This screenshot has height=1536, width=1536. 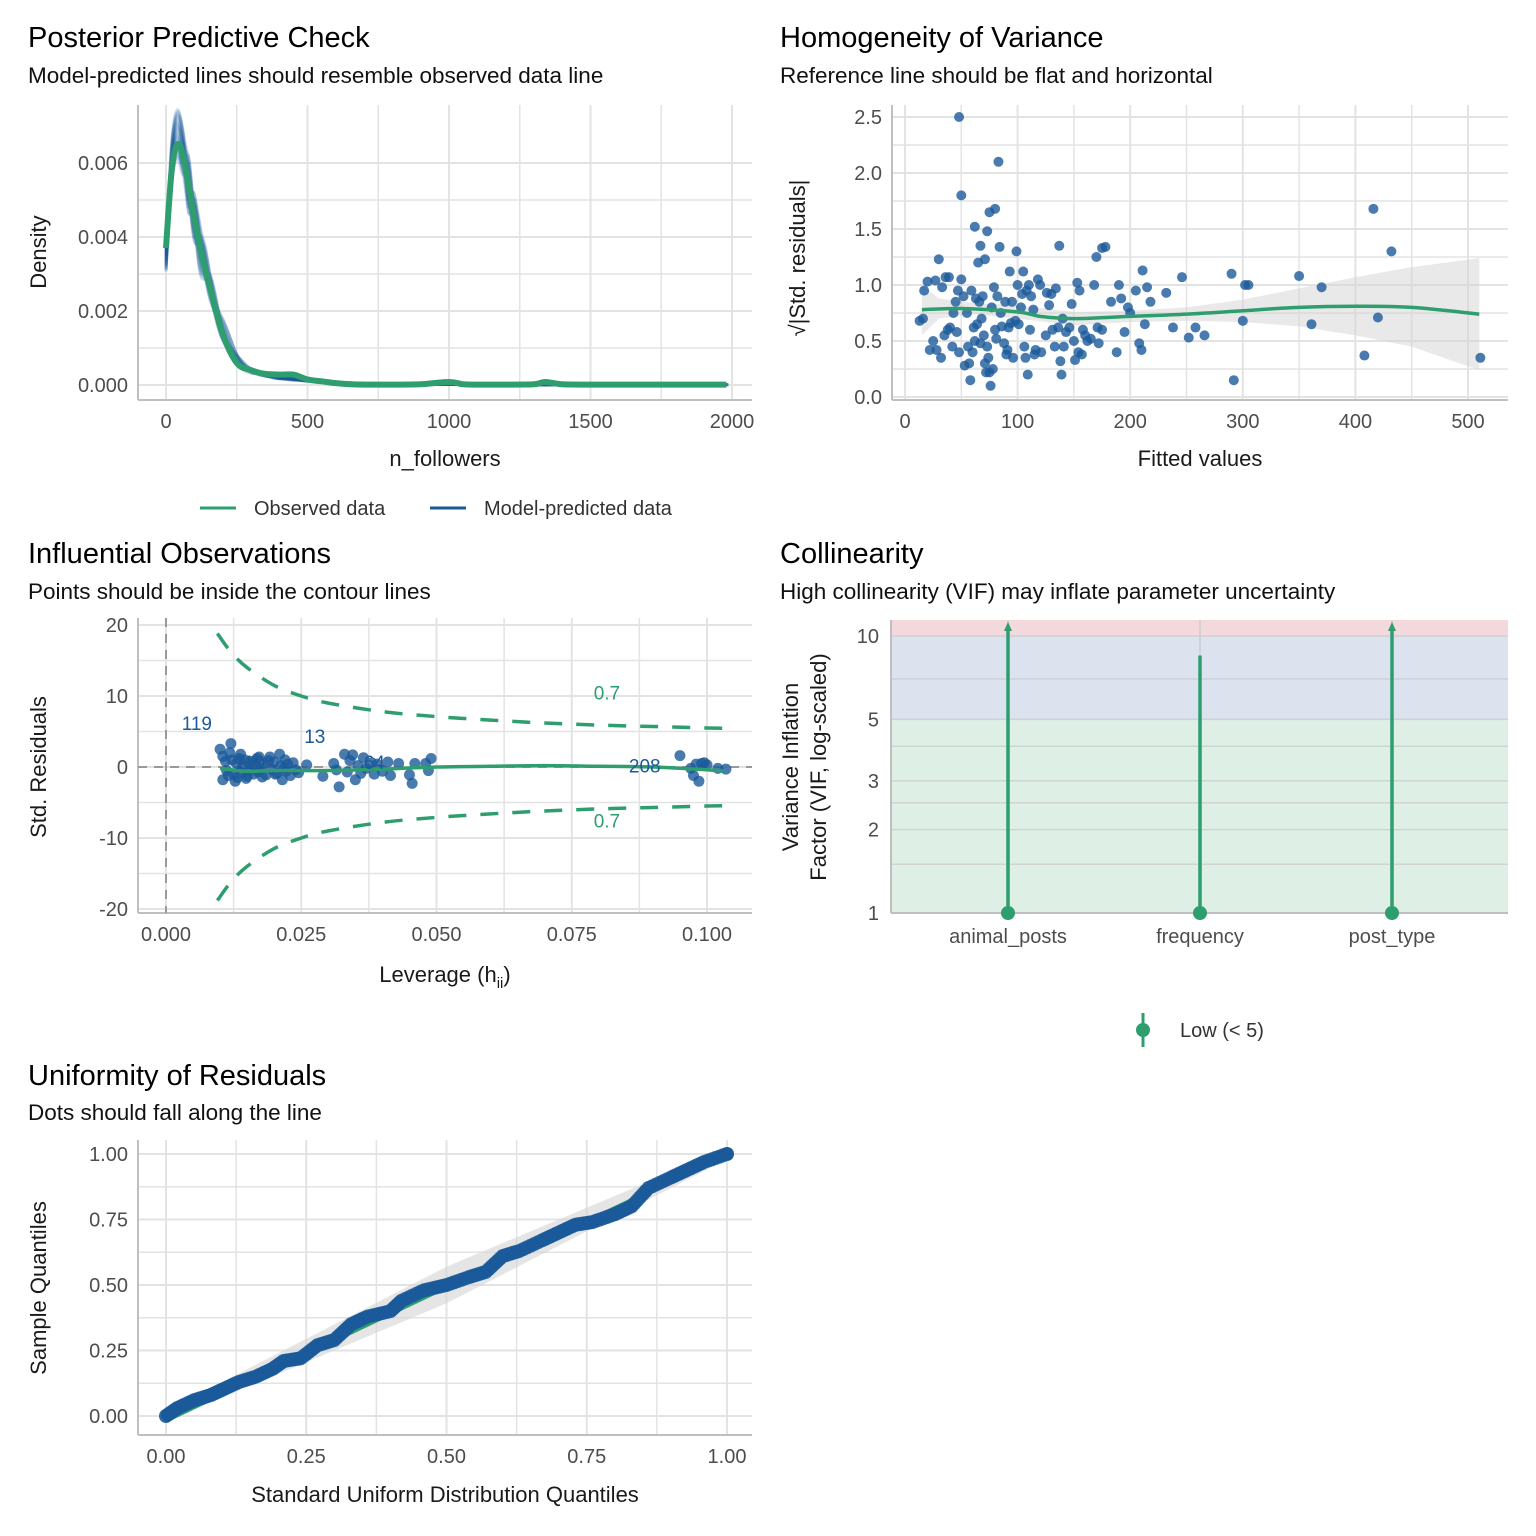 What do you see at coordinates (469, 681) in the screenshot?
I see `influence-contour-upper` at bounding box center [469, 681].